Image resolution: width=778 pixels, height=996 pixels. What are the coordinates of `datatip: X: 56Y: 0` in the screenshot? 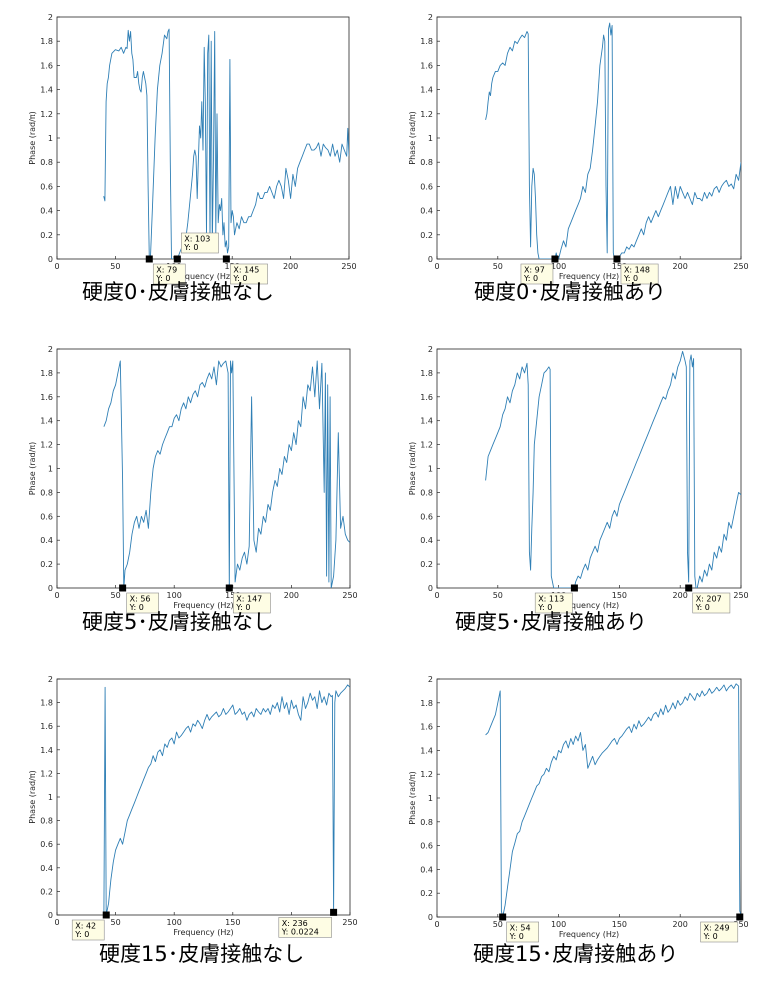 It's located at (139, 599).